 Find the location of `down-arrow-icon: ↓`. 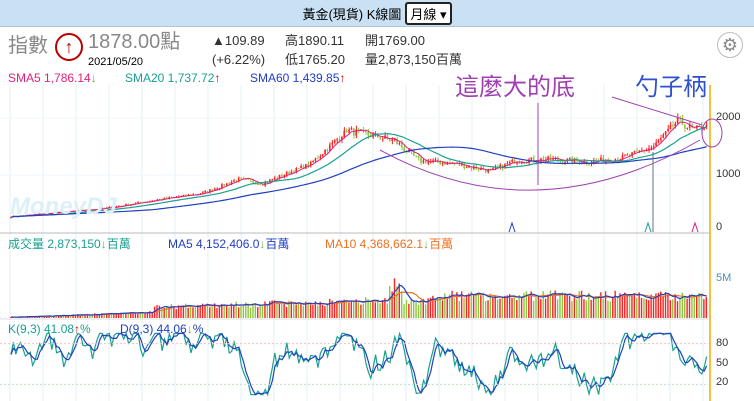

down-arrow-icon: ↓ is located at coordinates (189, 329).